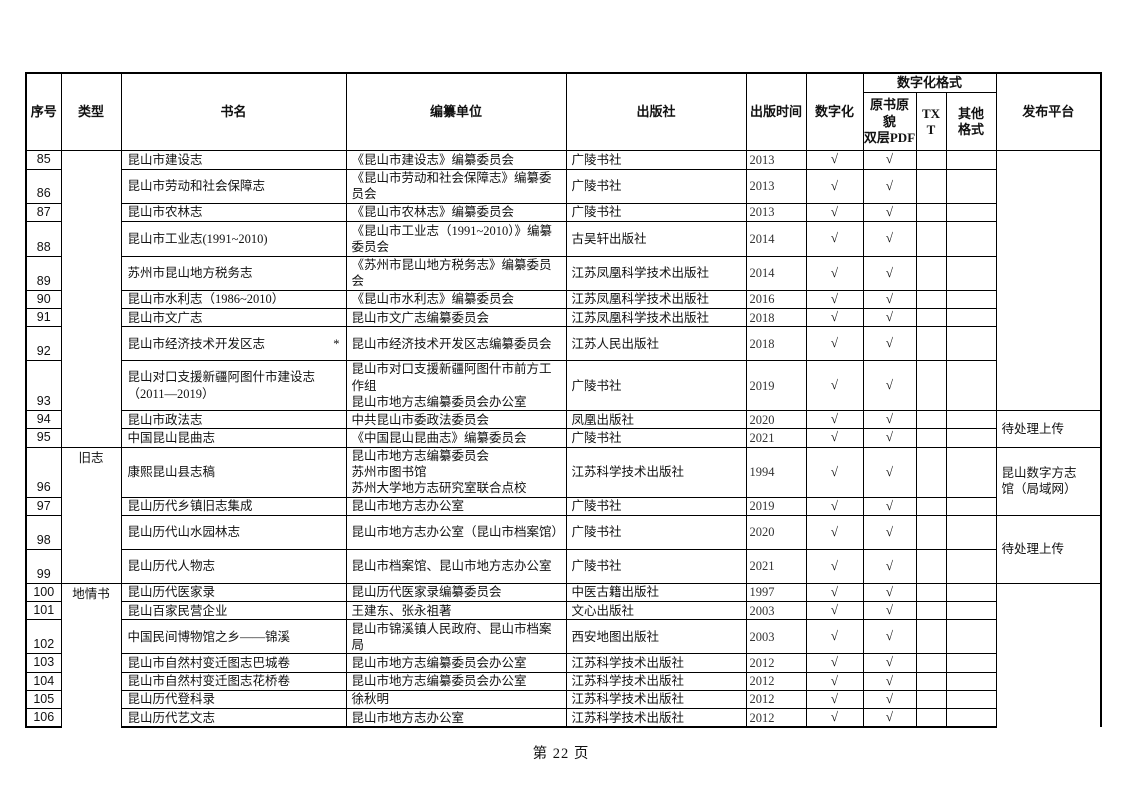 The height and width of the screenshot is (793, 1122). Describe the element at coordinates (43, 385) in the screenshot. I see `seq-cell: 93` at that location.